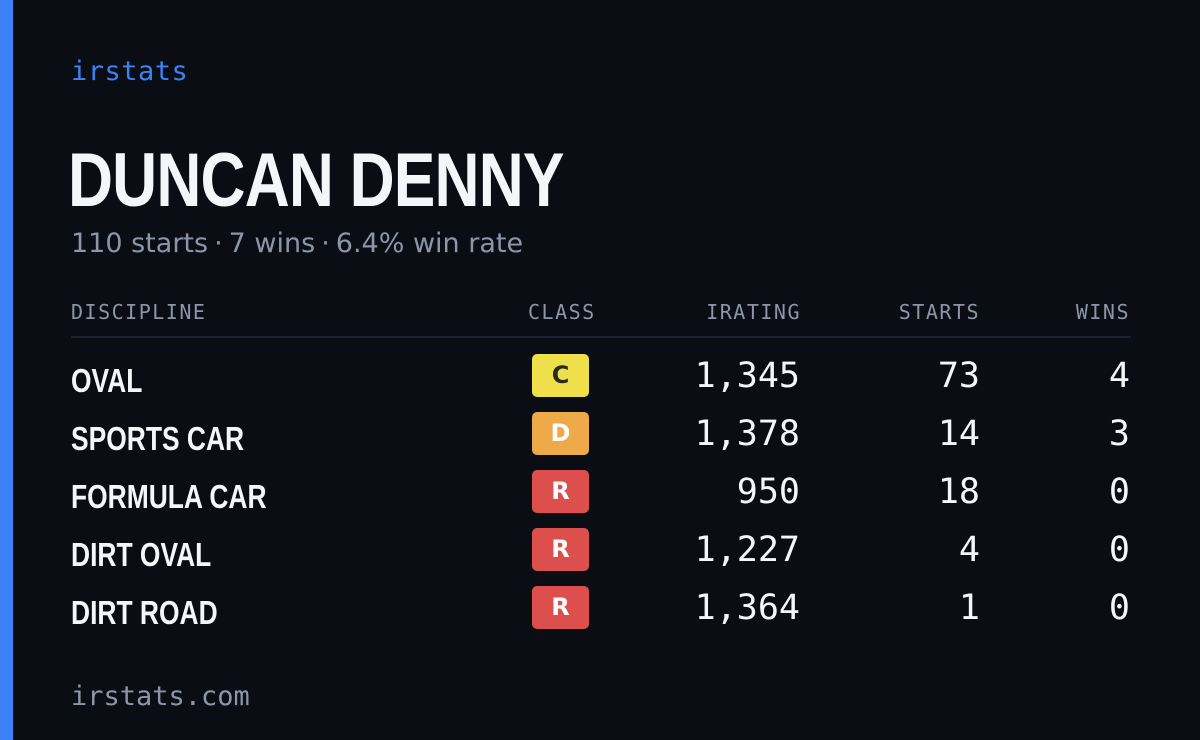  What do you see at coordinates (158, 438) in the screenshot?
I see `row-discipline: SPORTS CAR` at bounding box center [158, 438].